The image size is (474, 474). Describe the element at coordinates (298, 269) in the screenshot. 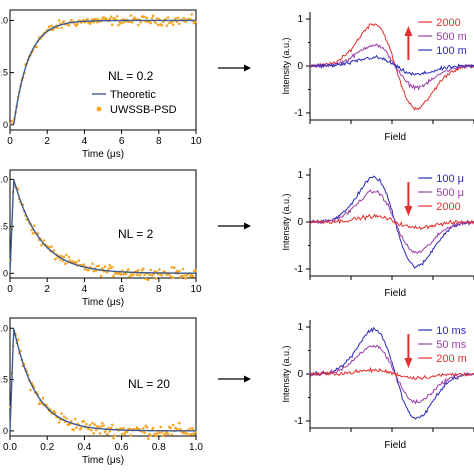

I see `y-tick-label: -1` at that location.